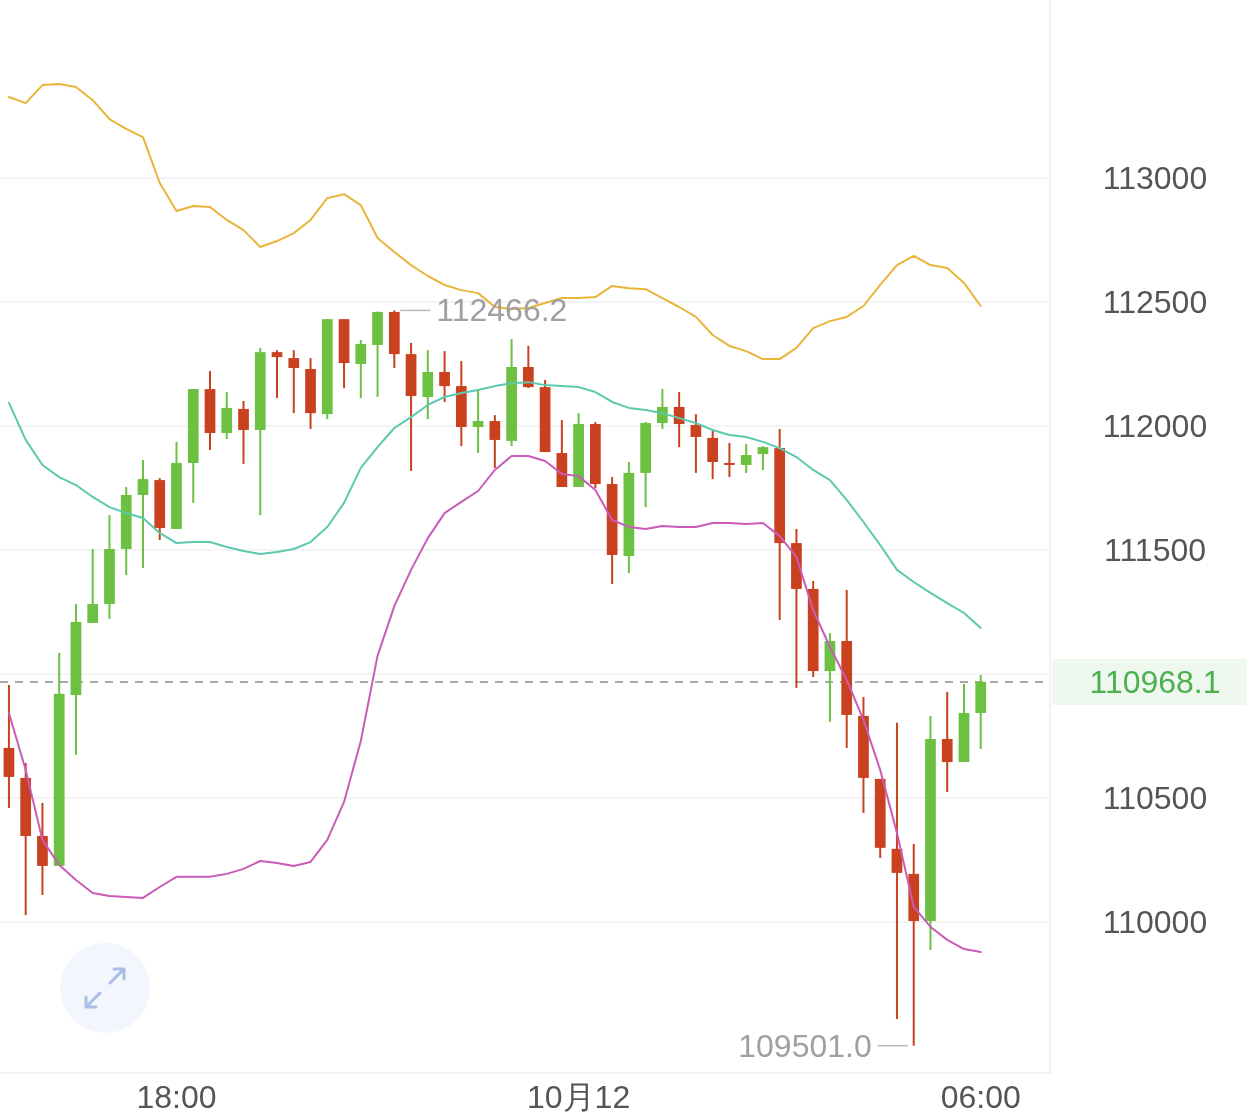 The width and height of the screenshot is (1260, 1120). What do you see at coordinates (502, 310) in the screenshot?
I see `annotation: 112466.2` at bounding box center [502, 310].